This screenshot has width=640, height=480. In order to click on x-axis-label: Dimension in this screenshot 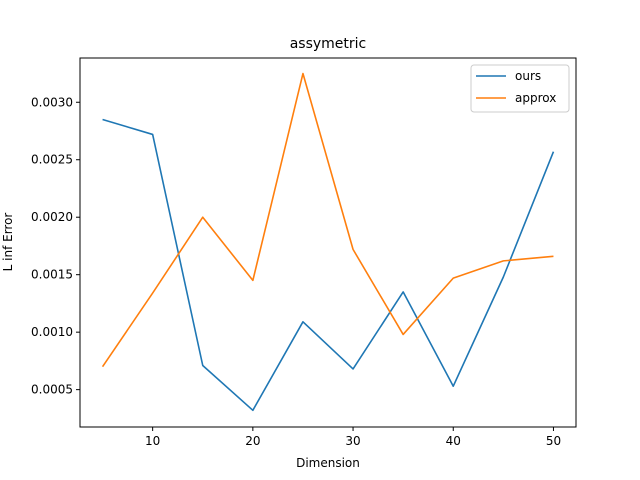, I will do `click(328, 463)`.